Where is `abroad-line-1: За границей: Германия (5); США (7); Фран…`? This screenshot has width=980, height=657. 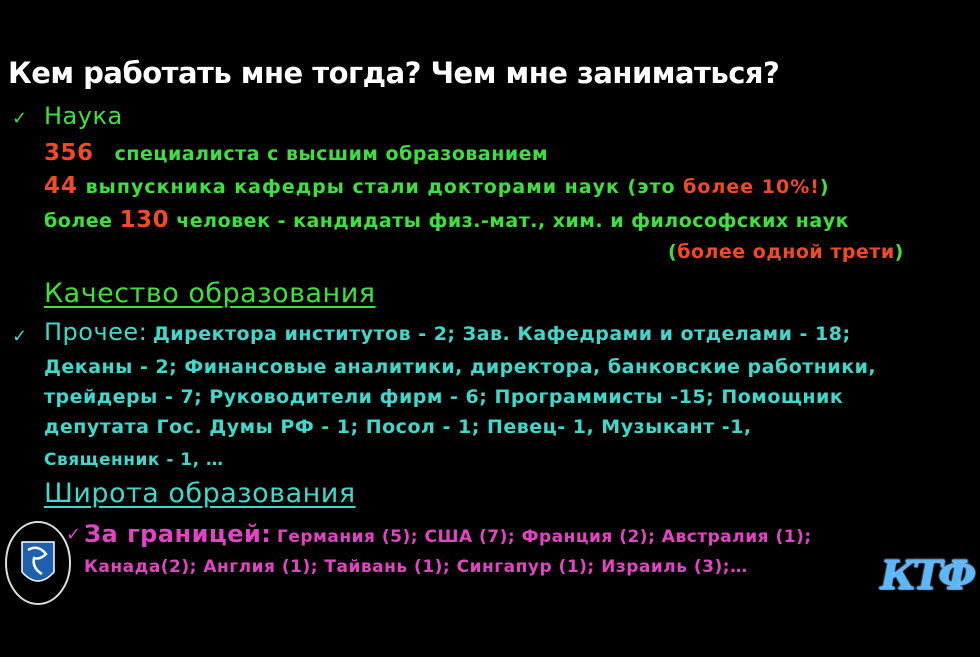 abroad-line-1: За границей: Германия (5); США (7); Фран… is located at coordinates (448, 534).